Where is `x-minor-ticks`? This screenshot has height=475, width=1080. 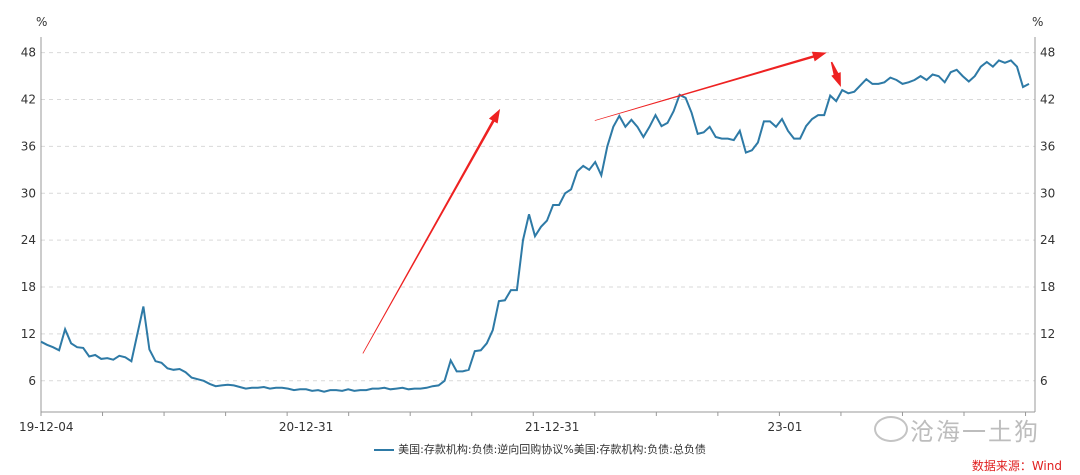 x-minor-ticks is located at coordinates (533, 414).